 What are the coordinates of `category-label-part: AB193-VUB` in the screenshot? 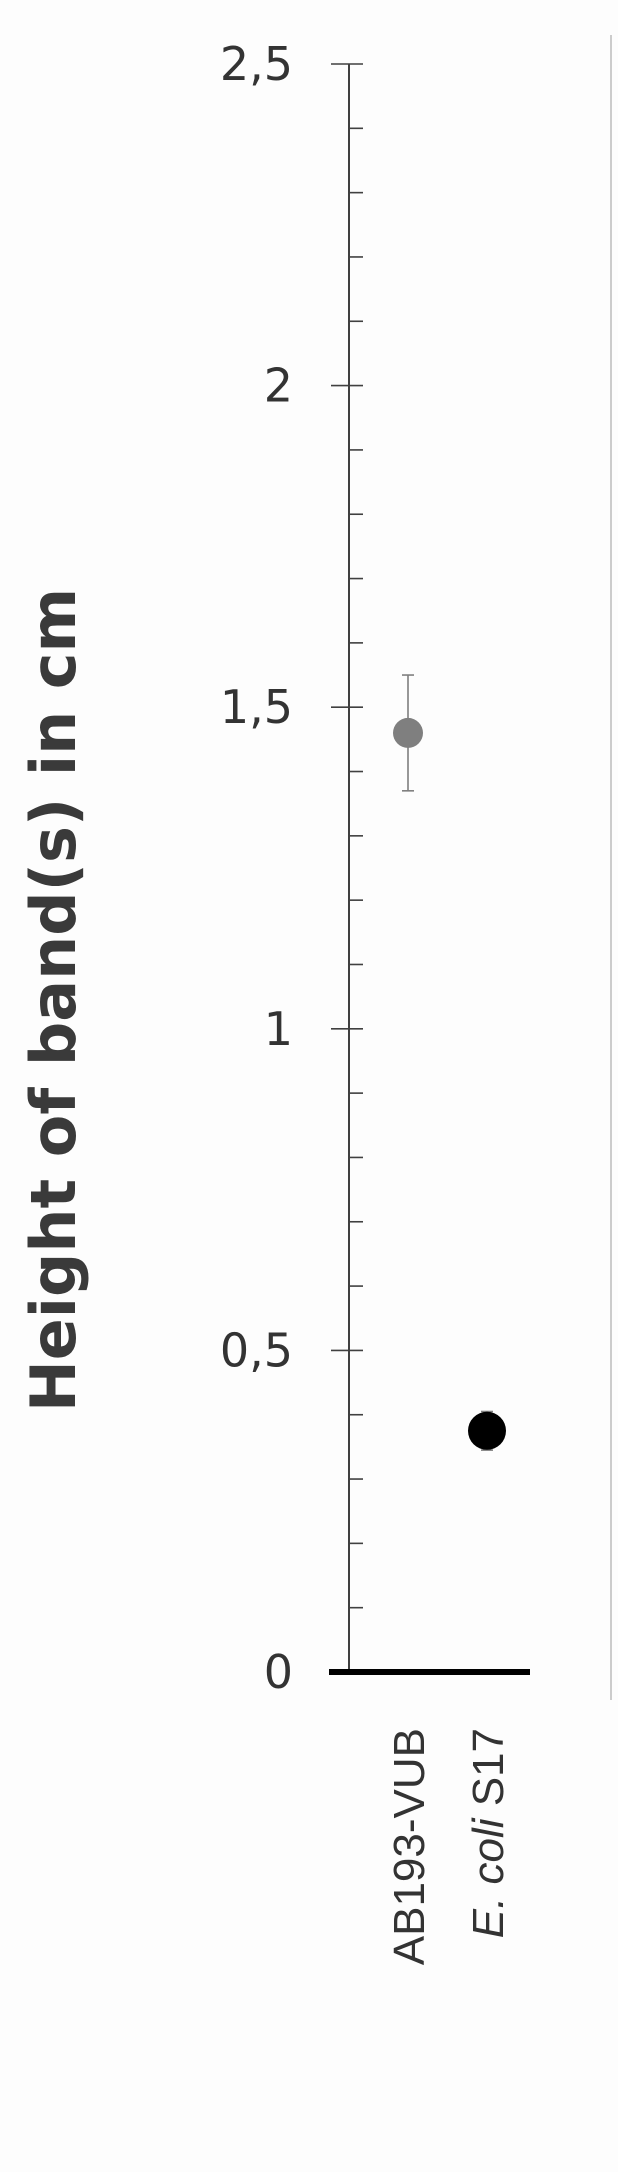 It's located at (409, 1846).